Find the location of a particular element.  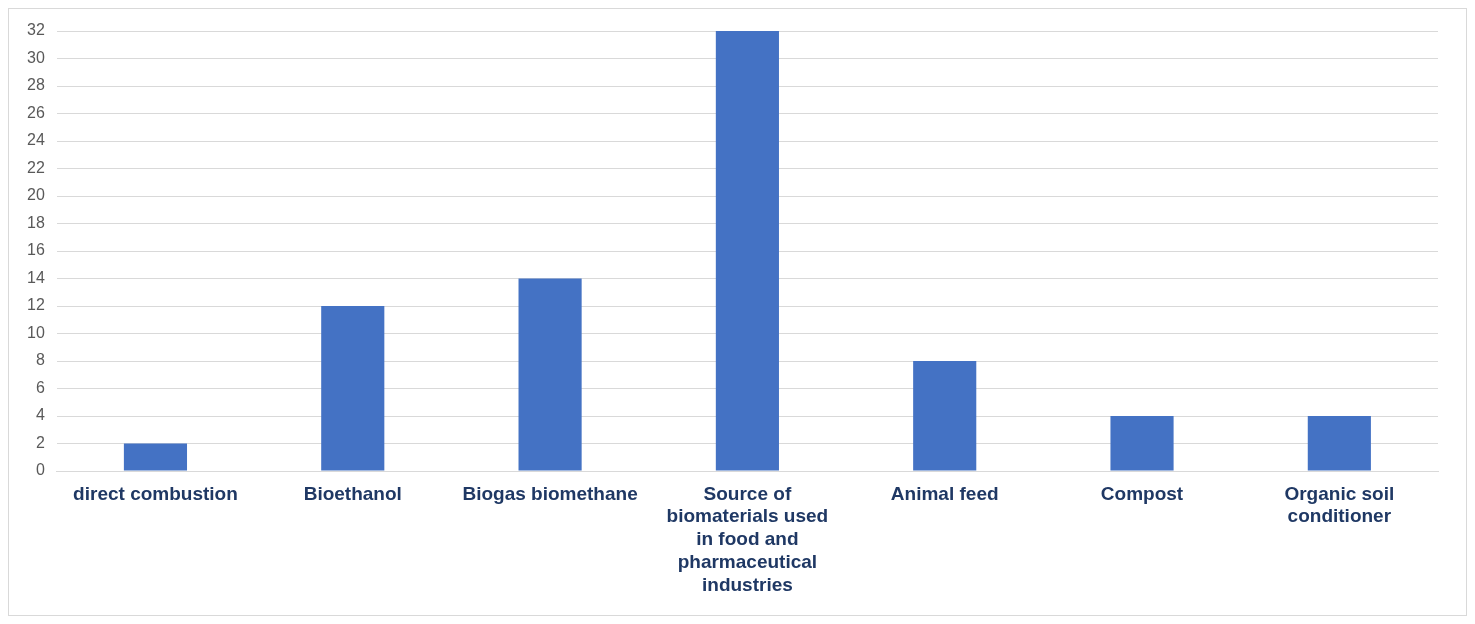

y-tick-label: 32 is located at coordinates (36, 30).